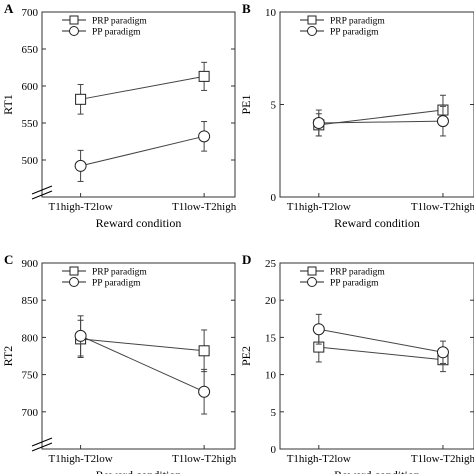 This screenshot has width=474, height=474. What do you see at coordinates (246, 259) in the screenshot?
I see `panel-letter: D` at bounding box center [246, 259].